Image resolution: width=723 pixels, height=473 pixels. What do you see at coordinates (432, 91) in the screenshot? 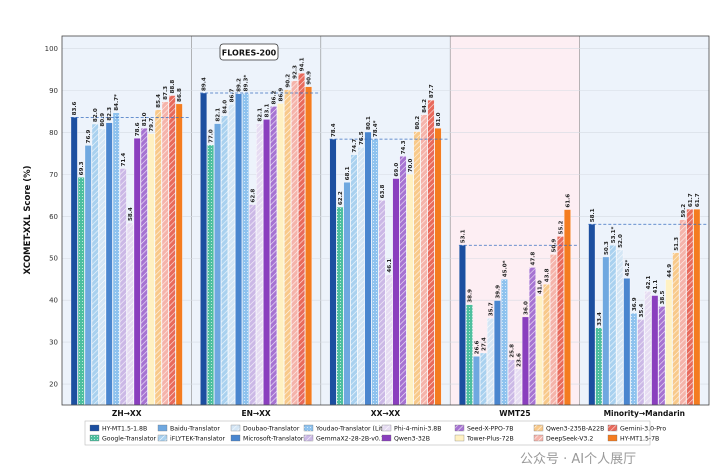
I see `value-label: 87.7` at bounding box center [432, 91].